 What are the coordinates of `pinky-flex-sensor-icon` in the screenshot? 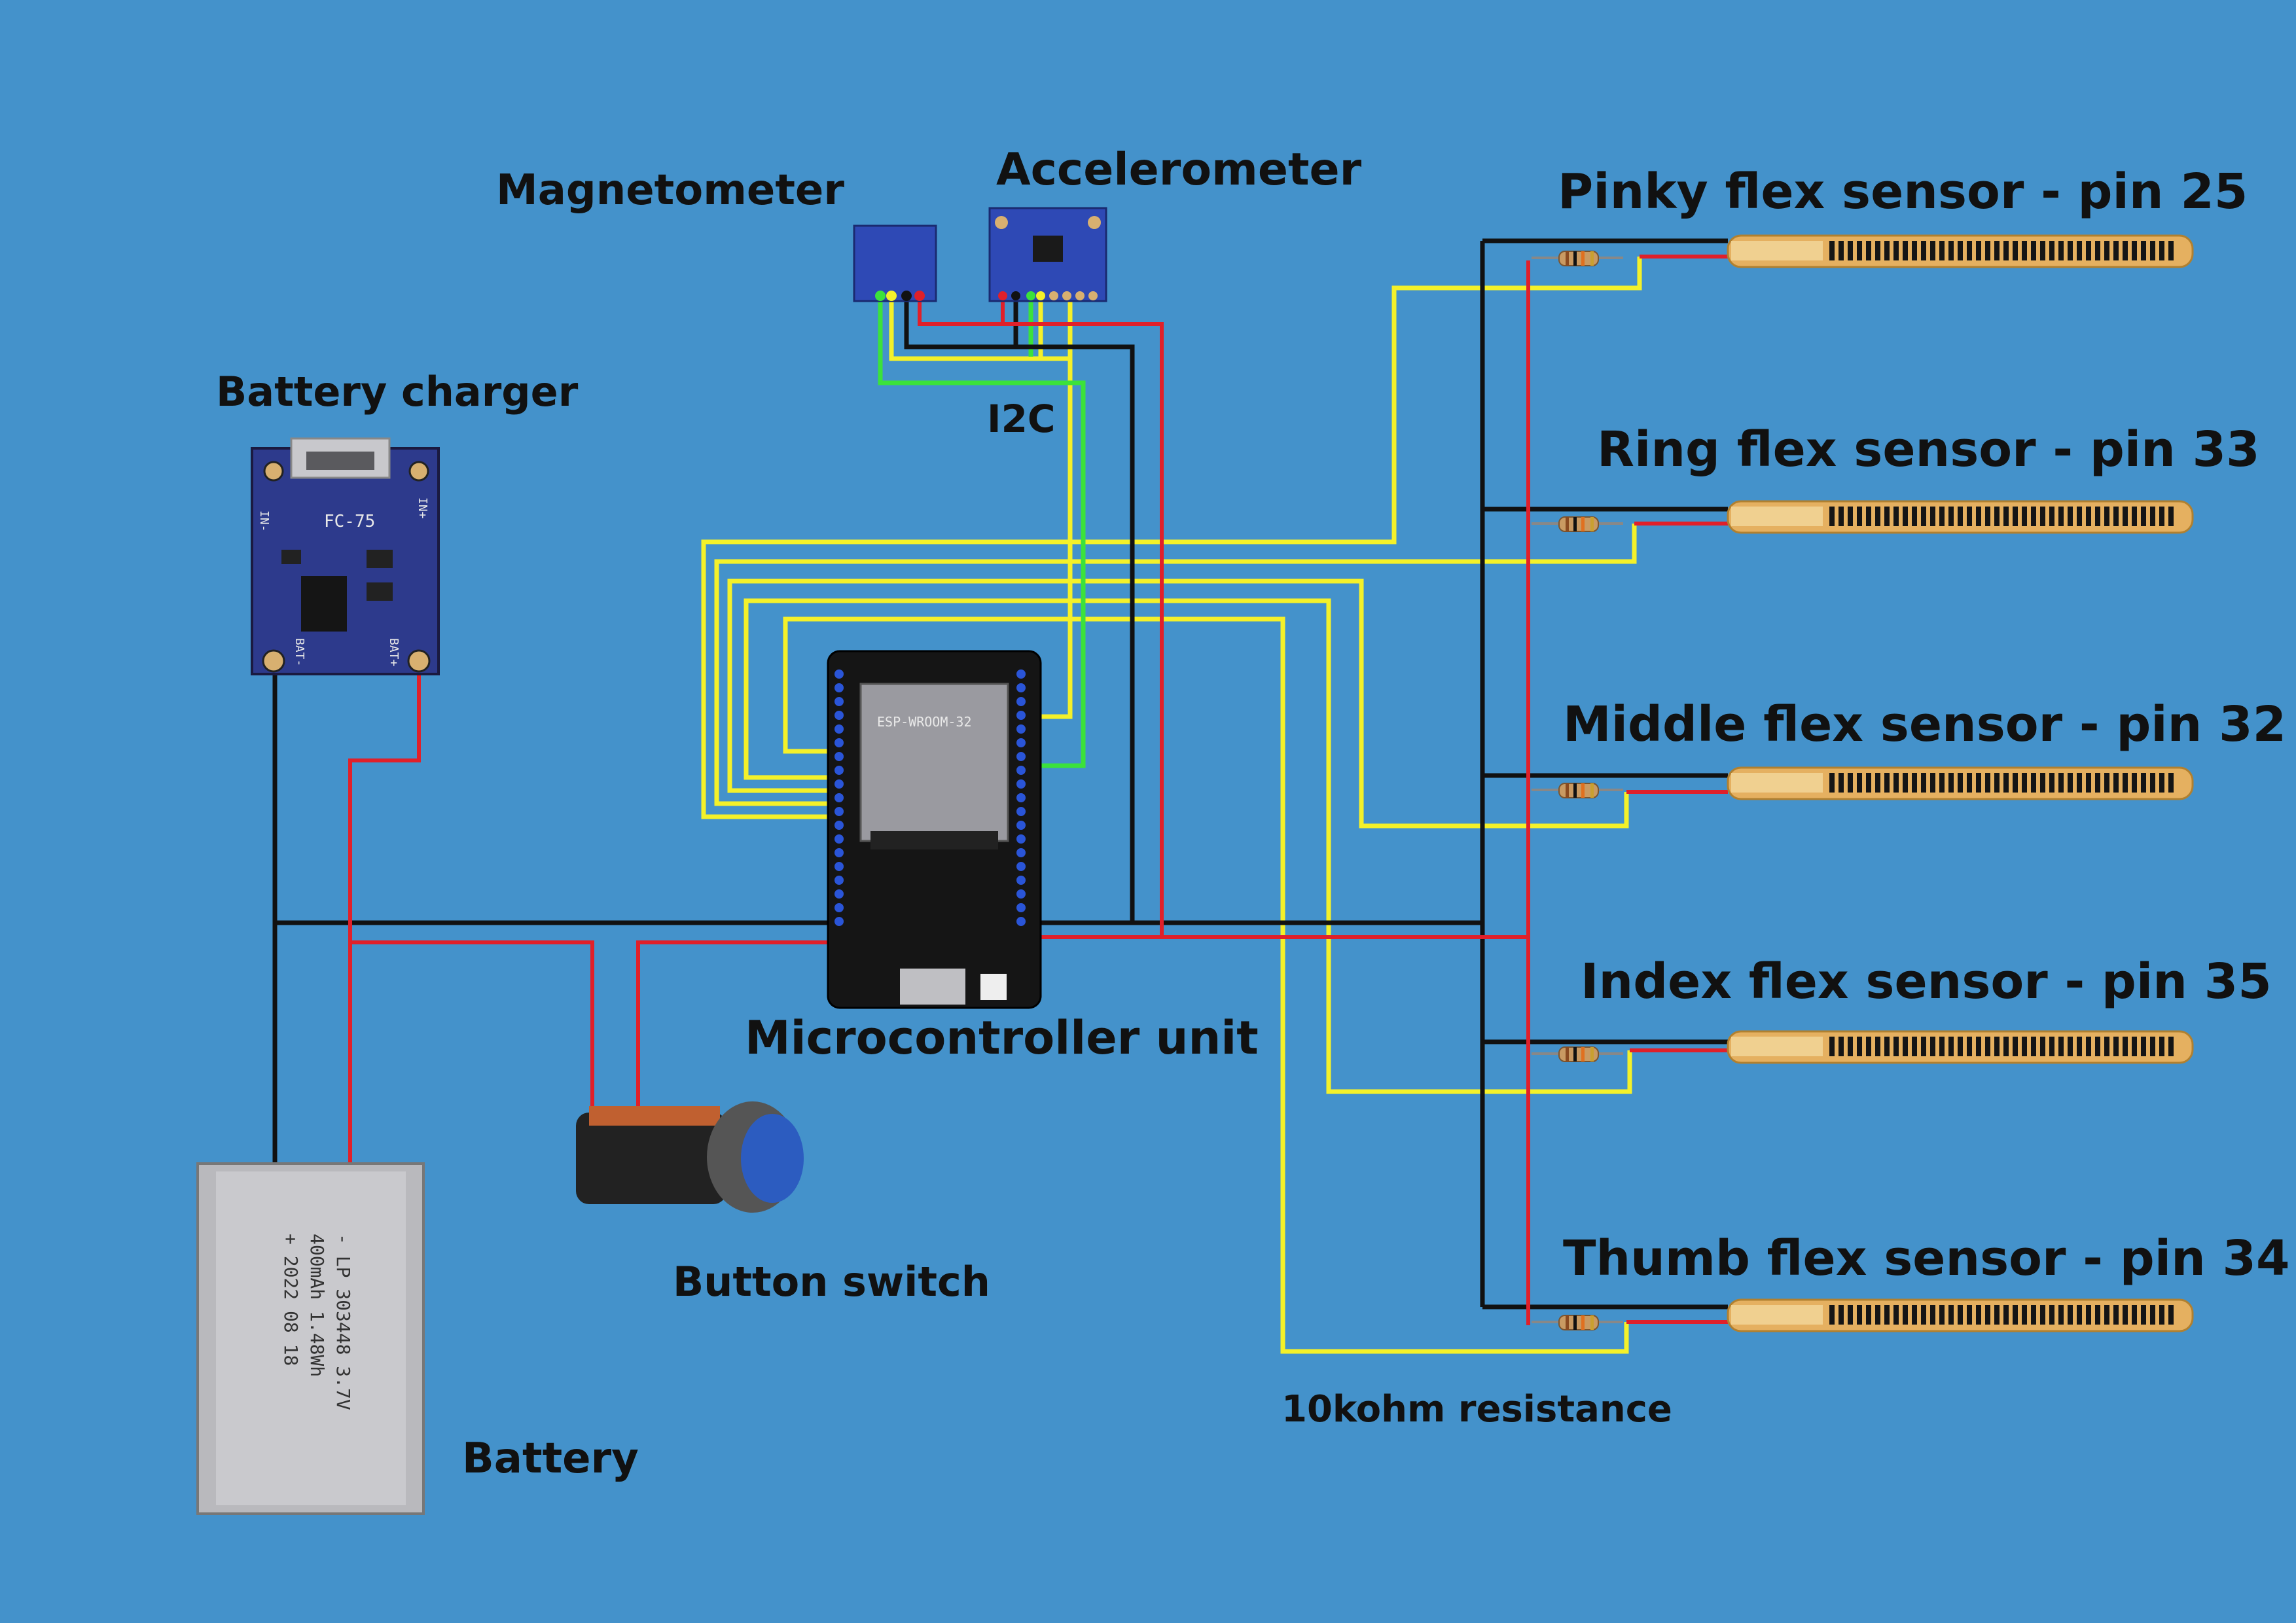 It's located at (1960, 251).